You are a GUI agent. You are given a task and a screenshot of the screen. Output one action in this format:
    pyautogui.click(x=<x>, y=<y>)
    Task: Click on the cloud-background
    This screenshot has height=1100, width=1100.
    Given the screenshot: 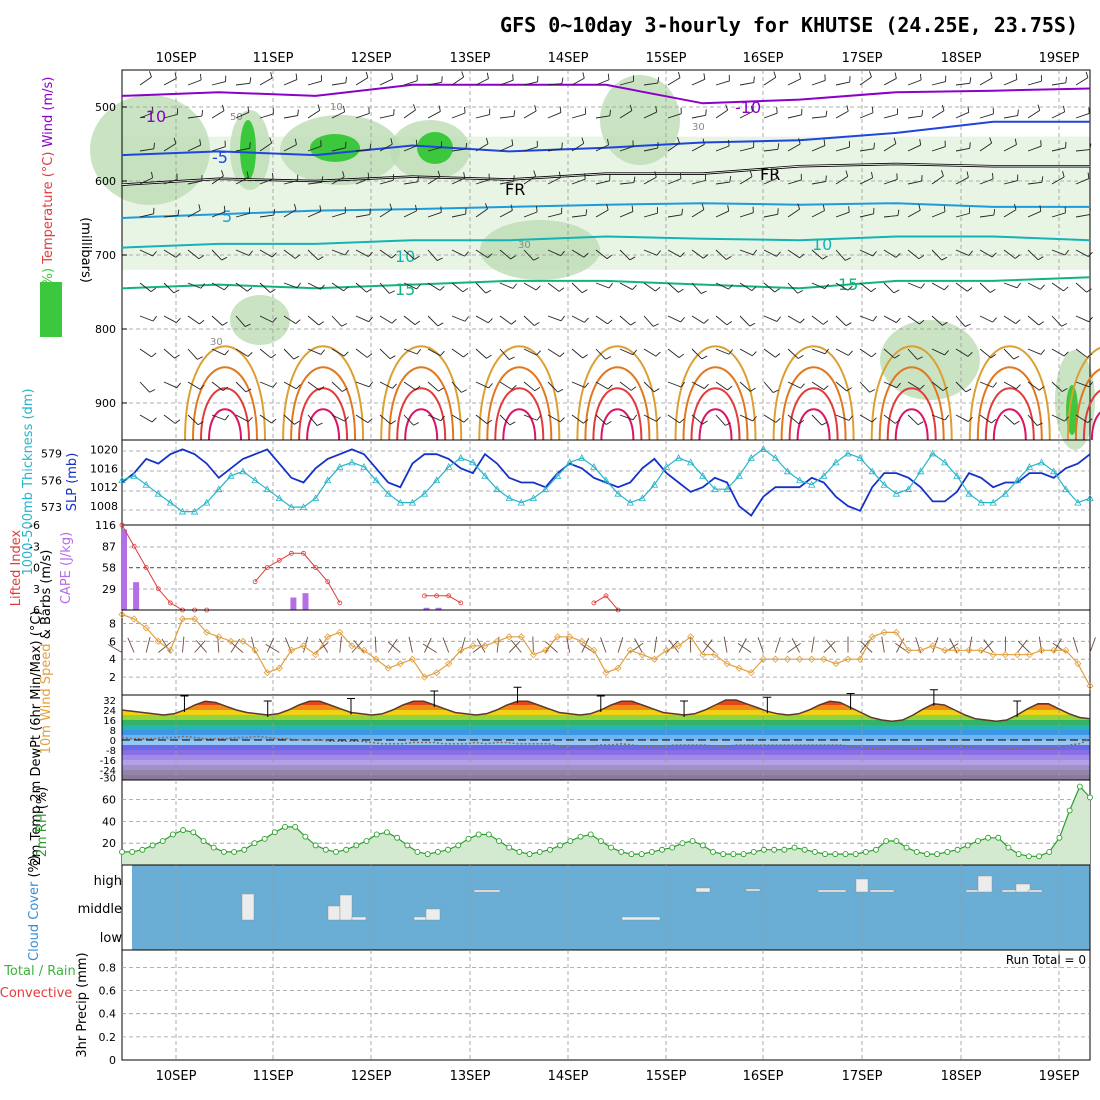 What is the action you would take?
    pyautogui.click(x=611, y=907)
    